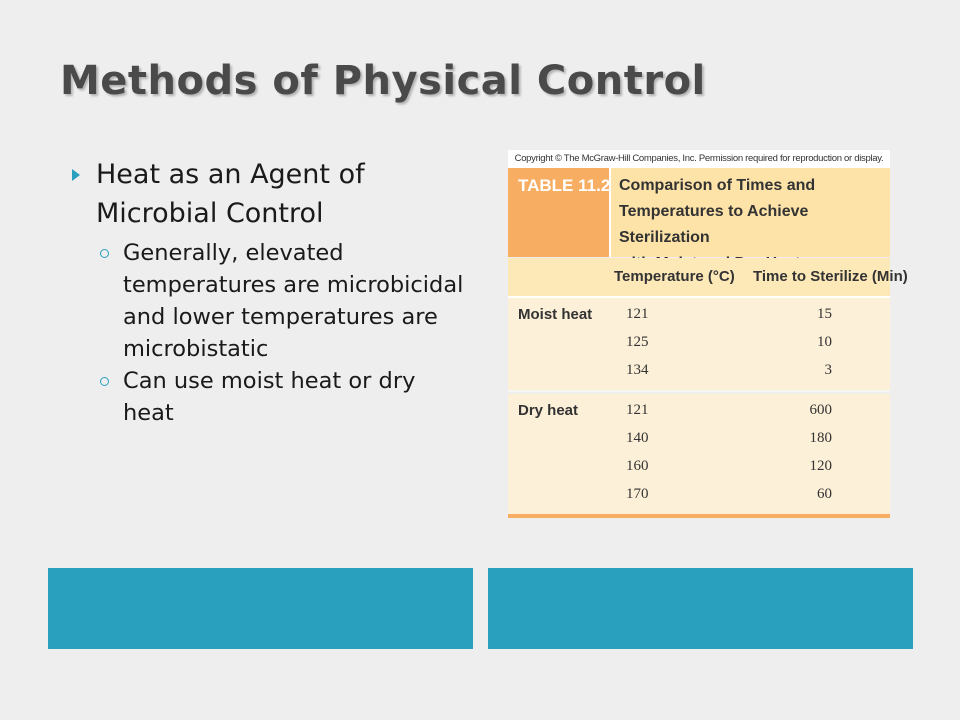 This screenshot has height=720, width=960. What do you see at coordinates (674, 276) in the screenshot?
I see `column-header-temperature: Temperature (°C)` at bounding box center [674, 276].